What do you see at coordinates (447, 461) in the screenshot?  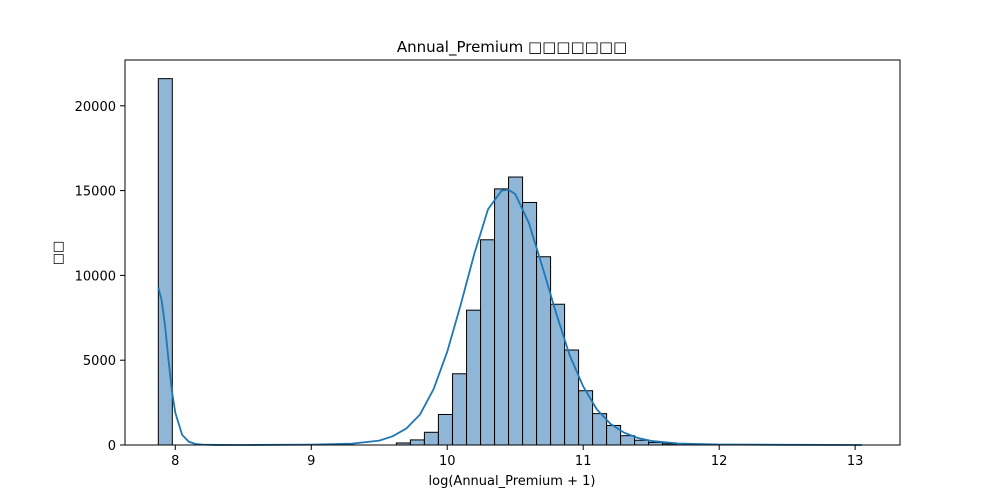 I see `x-tick-label: 10` at bounding box center [447, 461].